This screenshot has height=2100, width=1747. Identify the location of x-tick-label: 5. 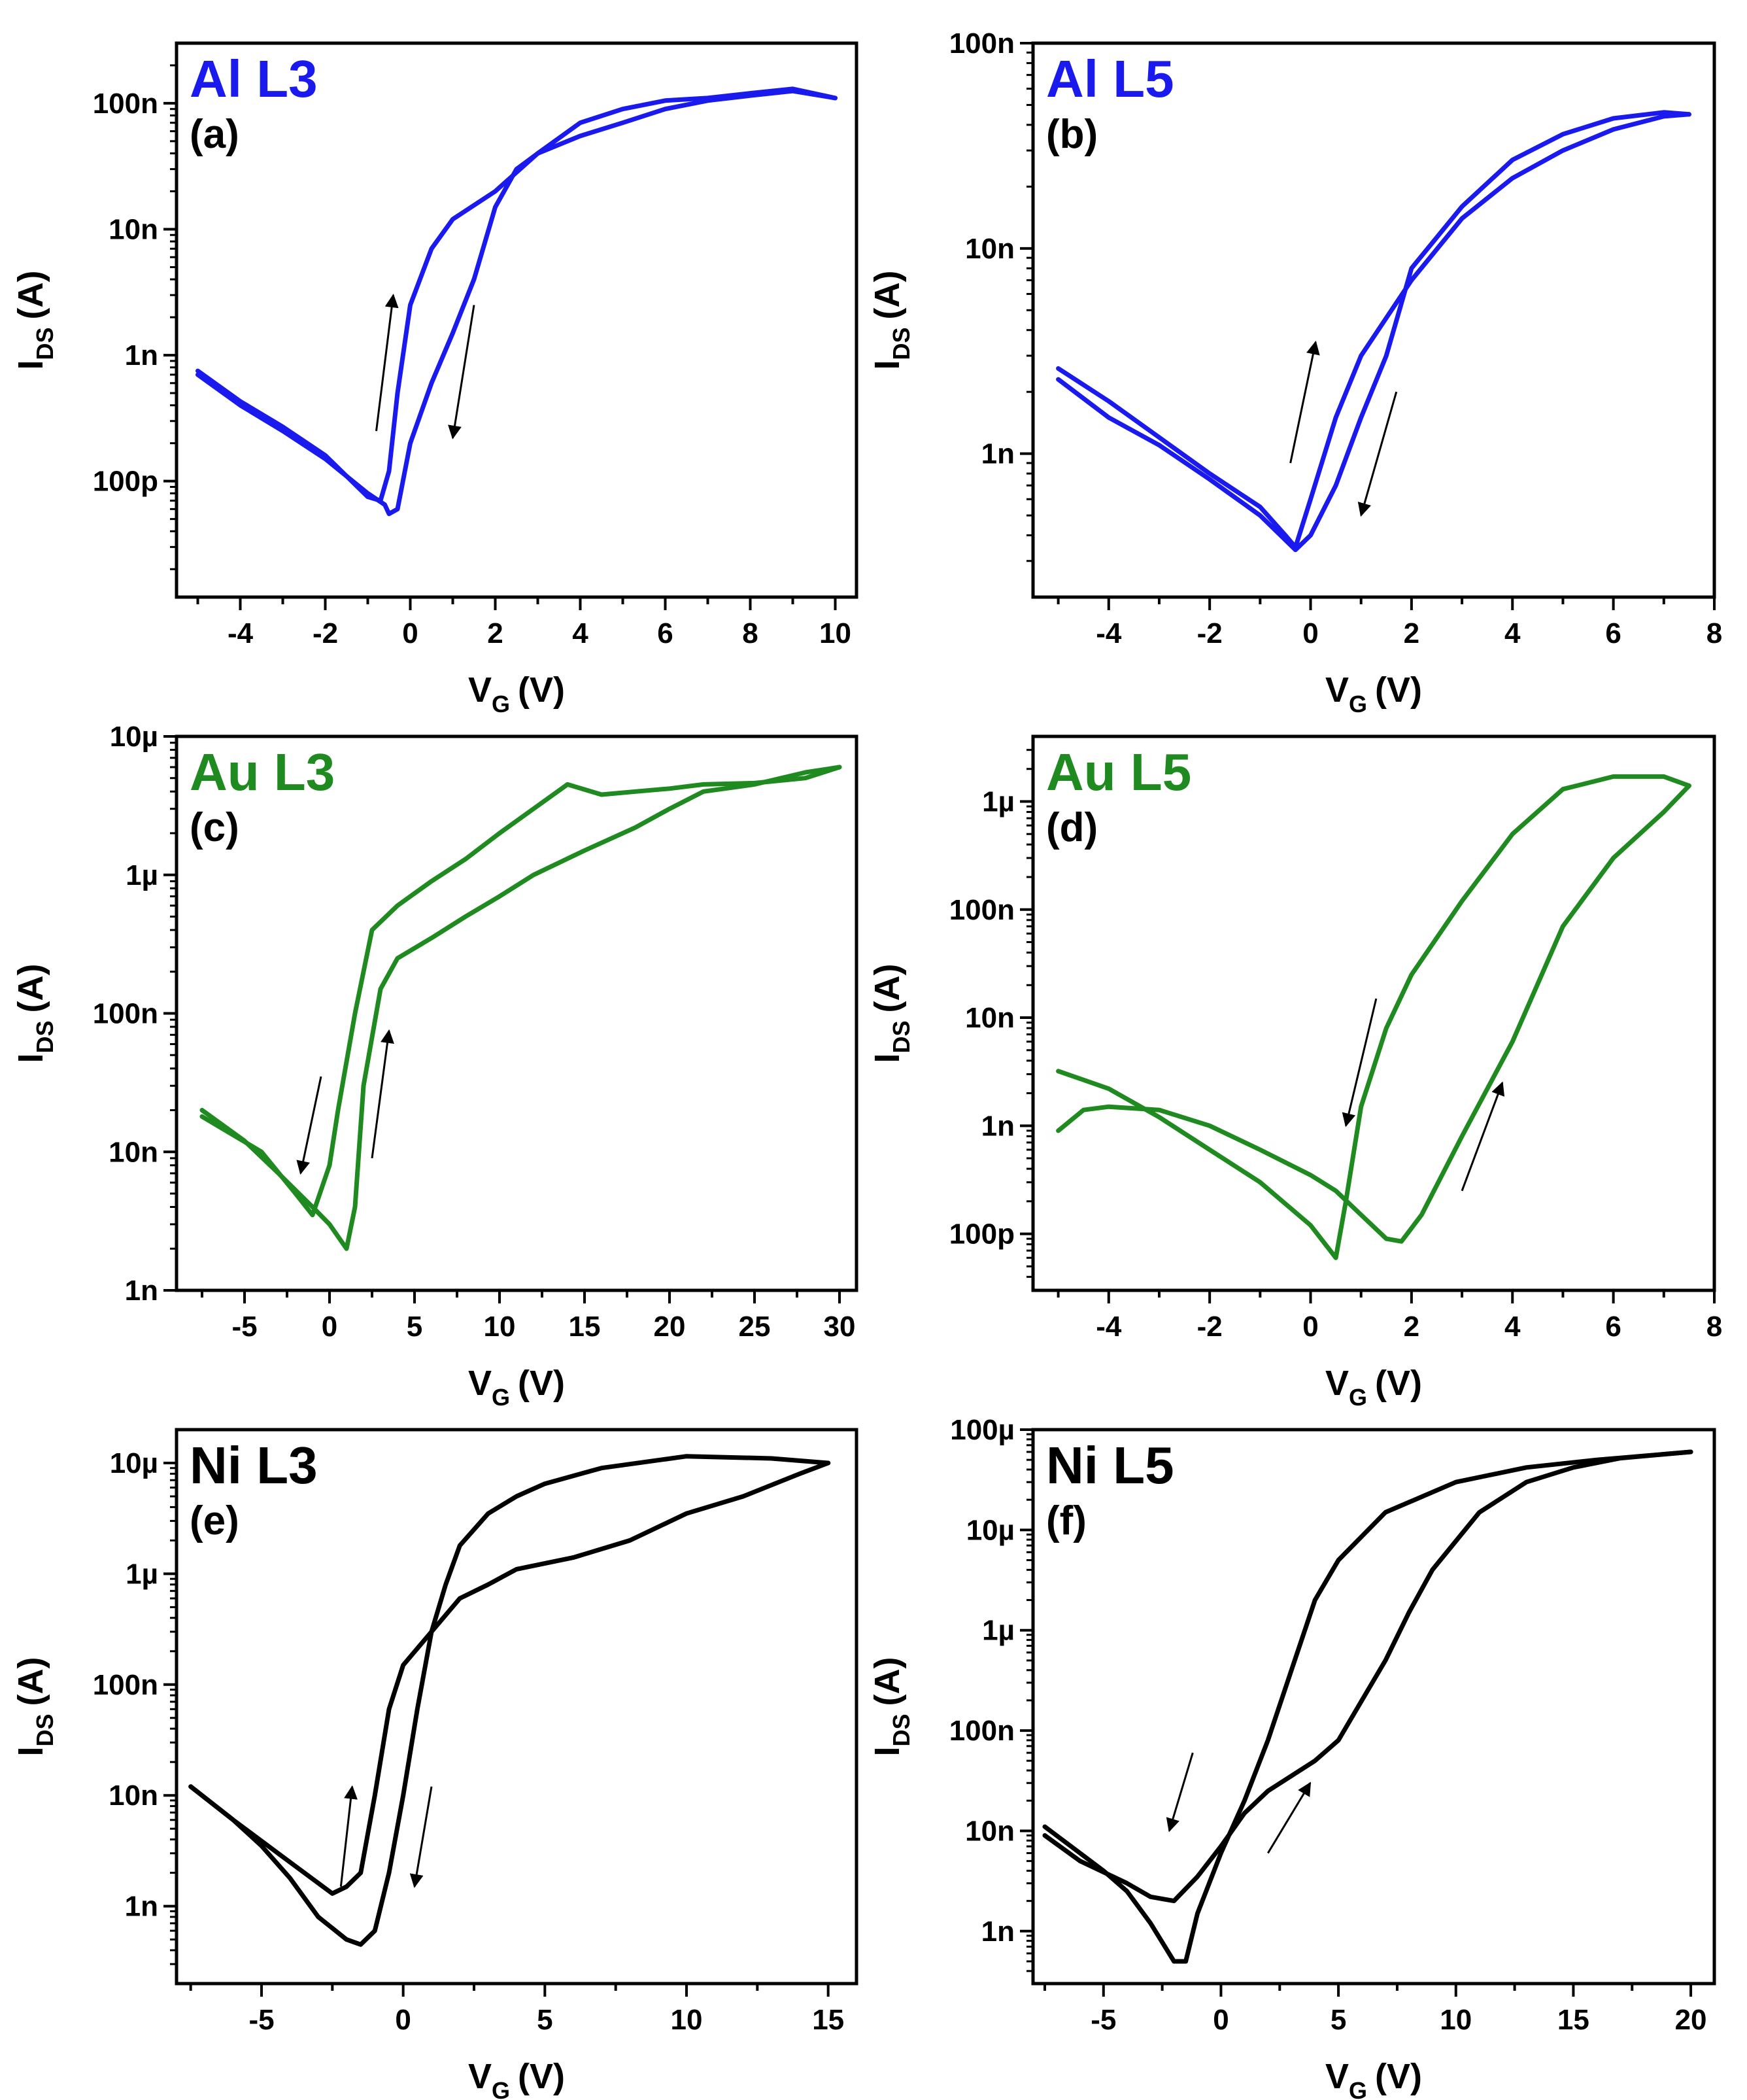
(544, 2020).